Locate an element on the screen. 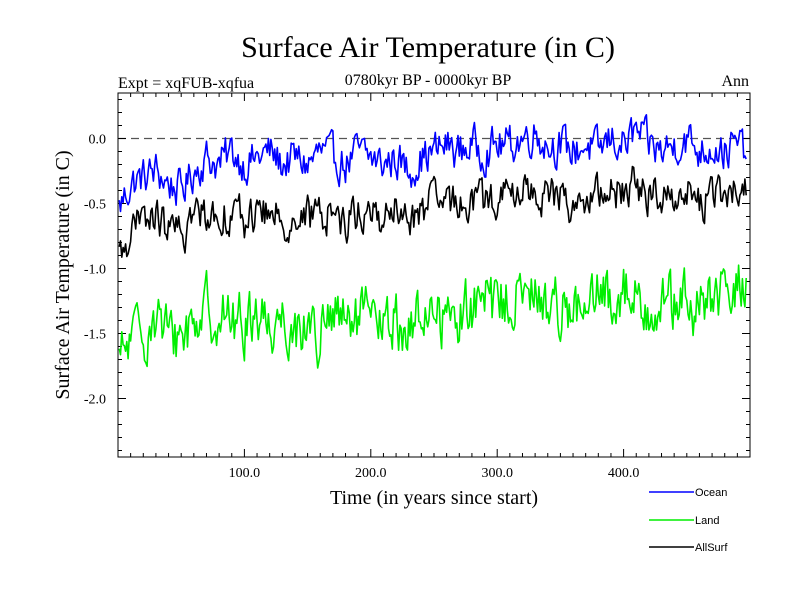 Image resolution: width=800 pixels, height=600 pixels. y-tick-label: -0.5 is located at coordinates (95, 205).